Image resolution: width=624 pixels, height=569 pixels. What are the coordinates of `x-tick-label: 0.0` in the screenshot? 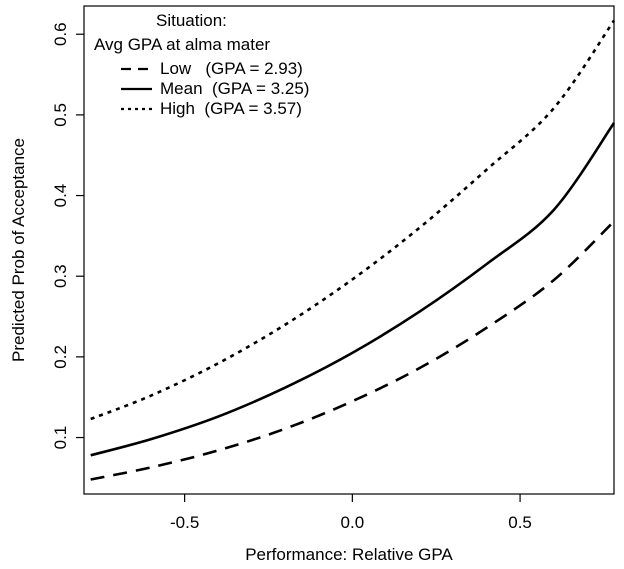 It's located at (353, 522).